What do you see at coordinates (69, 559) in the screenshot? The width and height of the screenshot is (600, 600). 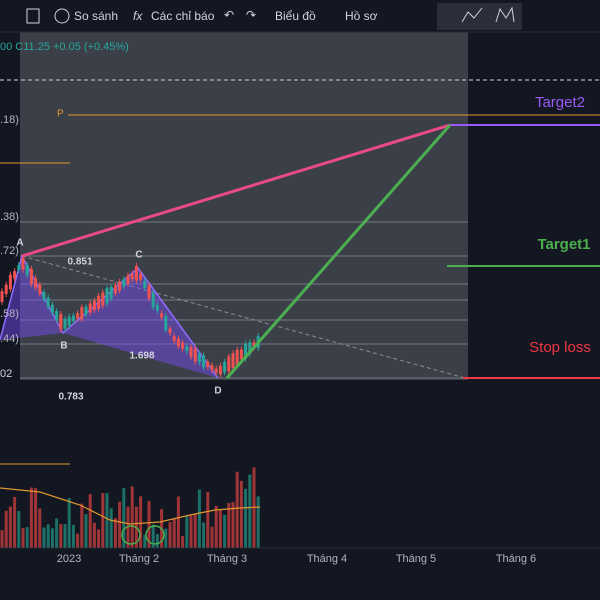 I see `x-label: 2023` at bounding box center [69, 559].